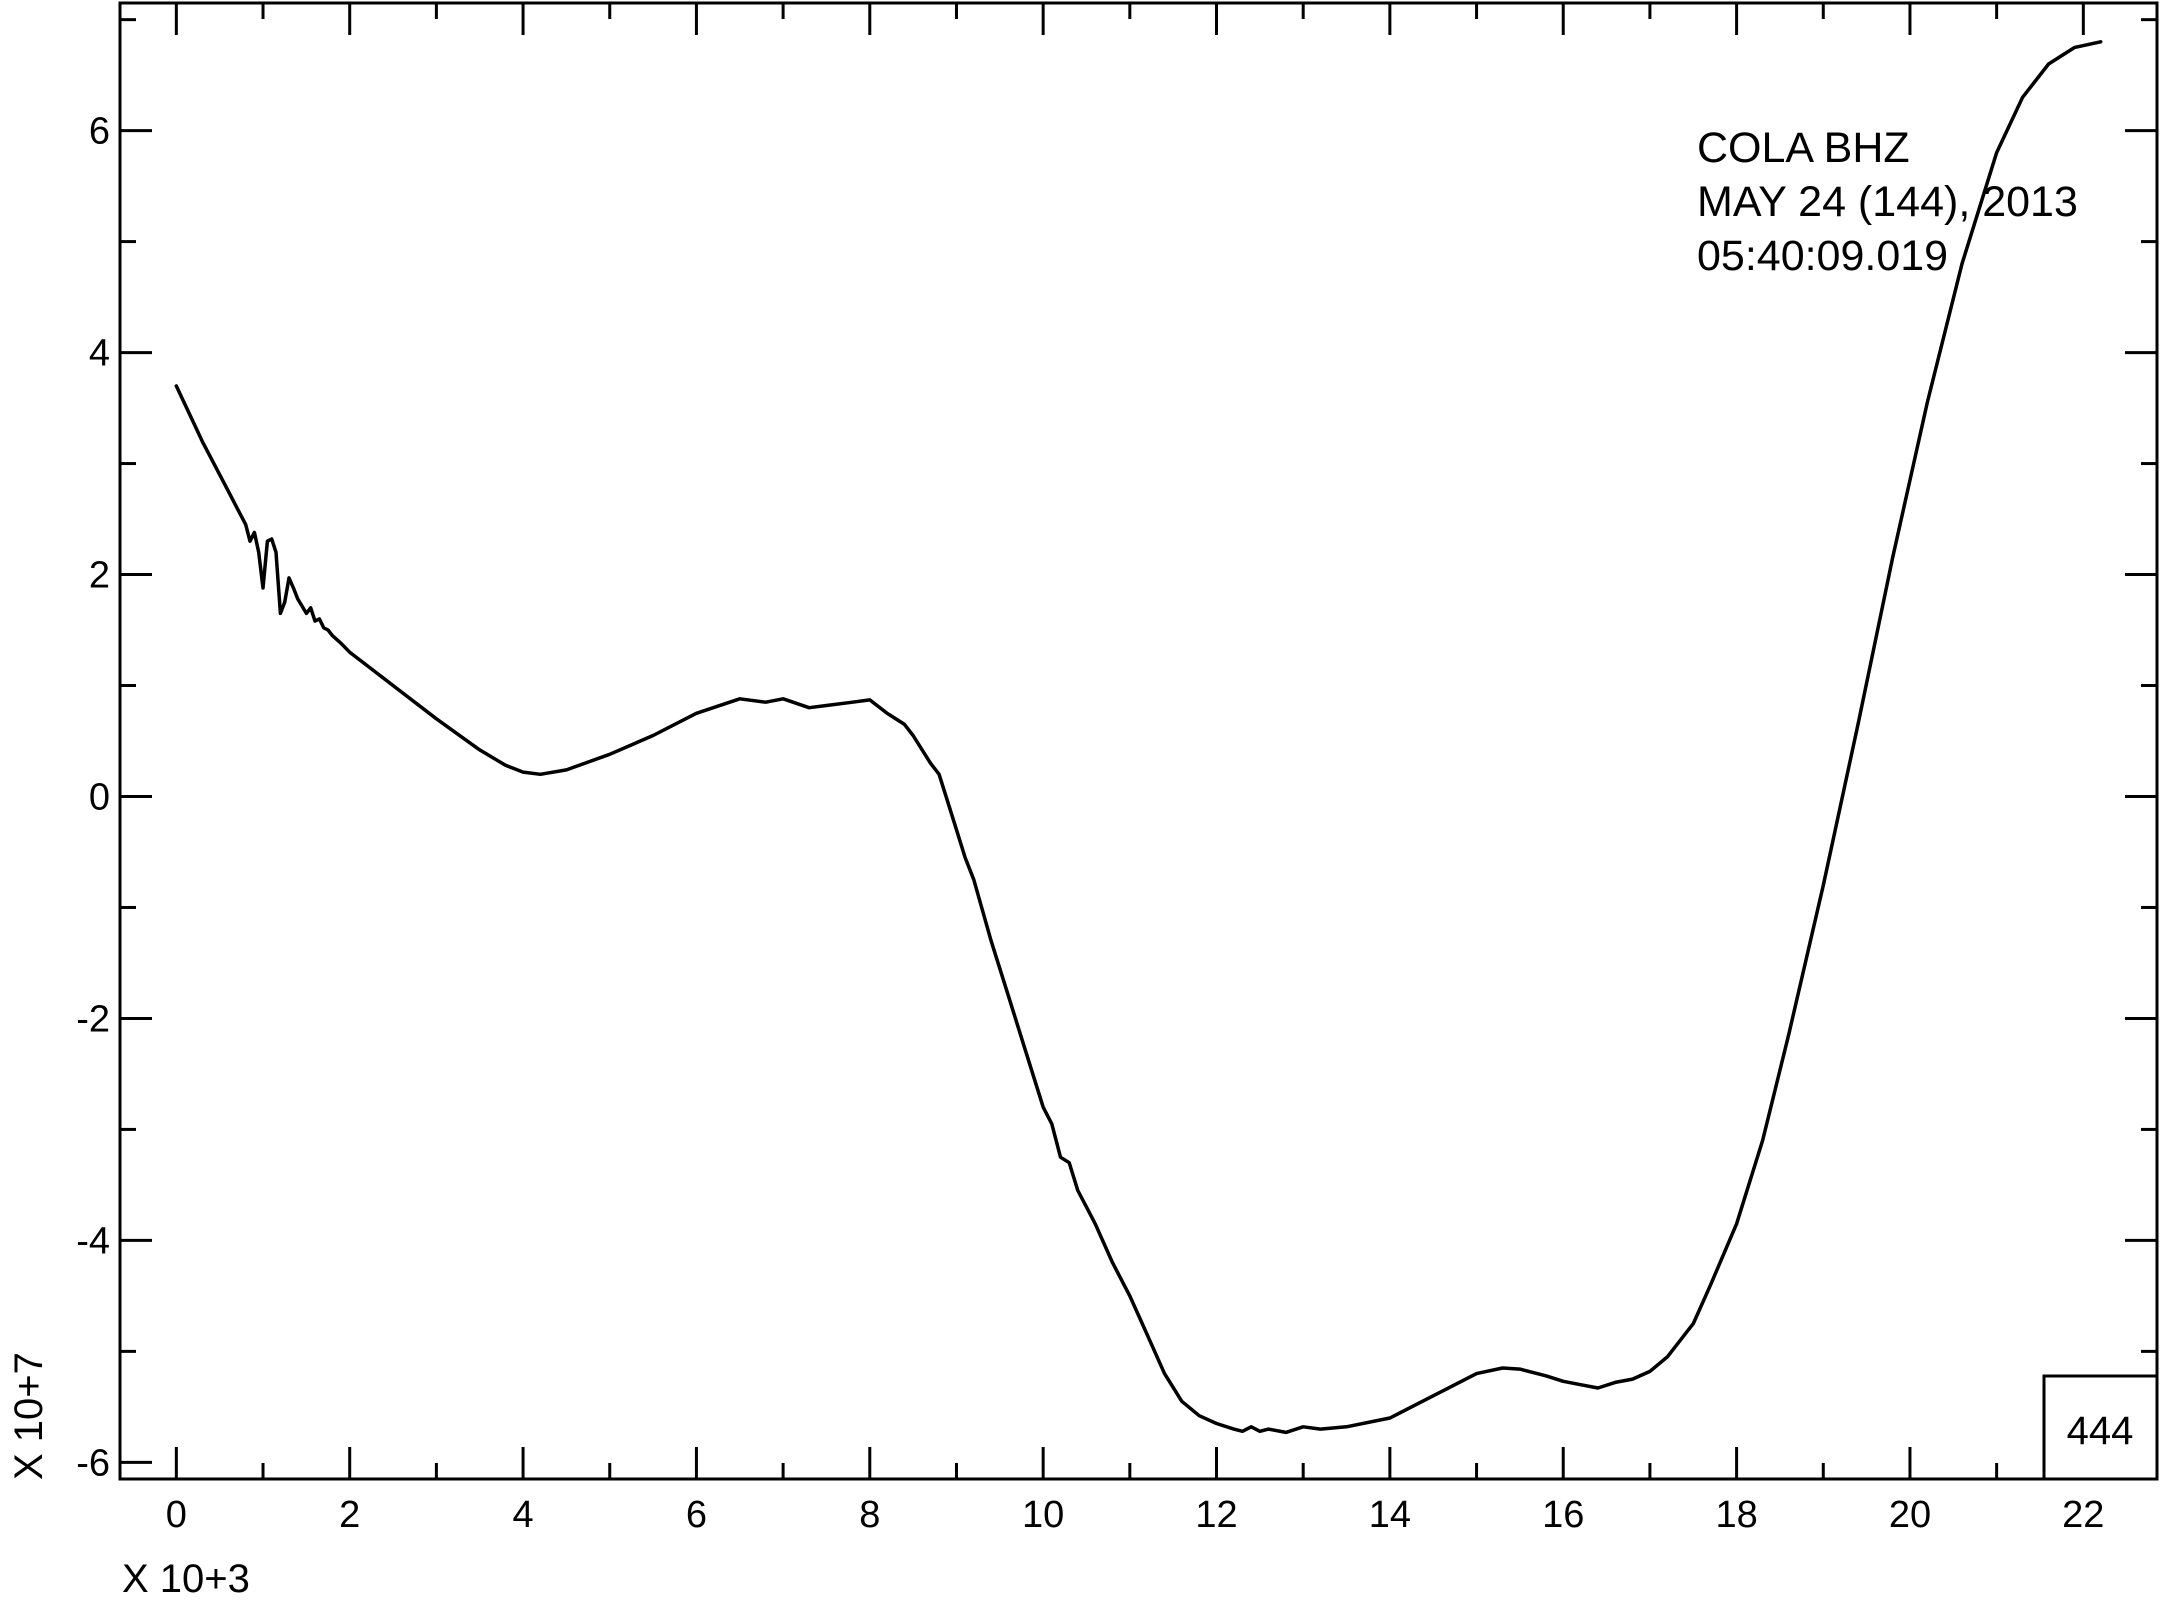 This screenshot has height=1606, width=2162. I want to click on x-tick-label: 22, so click(2083, 1515).